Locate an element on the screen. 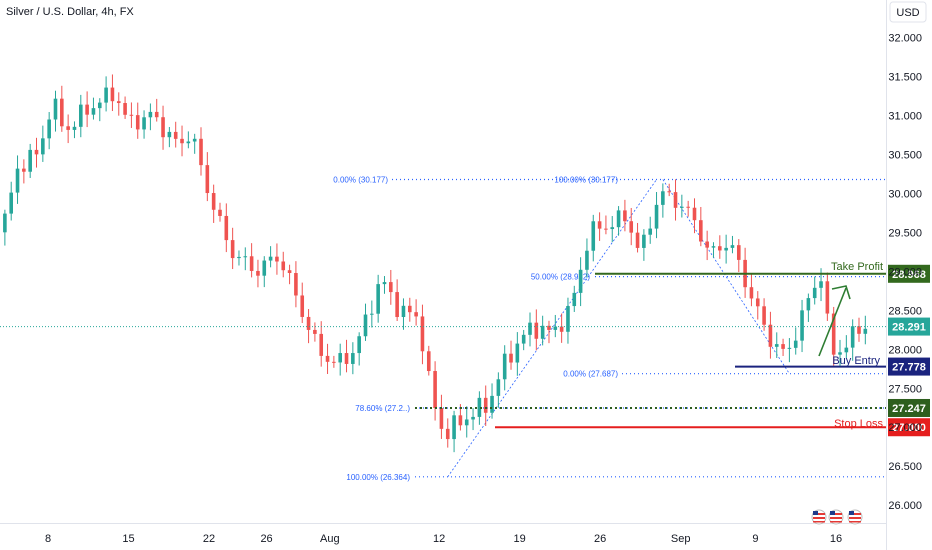 The image size is (932, 550). y-tick-label: 26.000 is located at coordinates (905, 506).